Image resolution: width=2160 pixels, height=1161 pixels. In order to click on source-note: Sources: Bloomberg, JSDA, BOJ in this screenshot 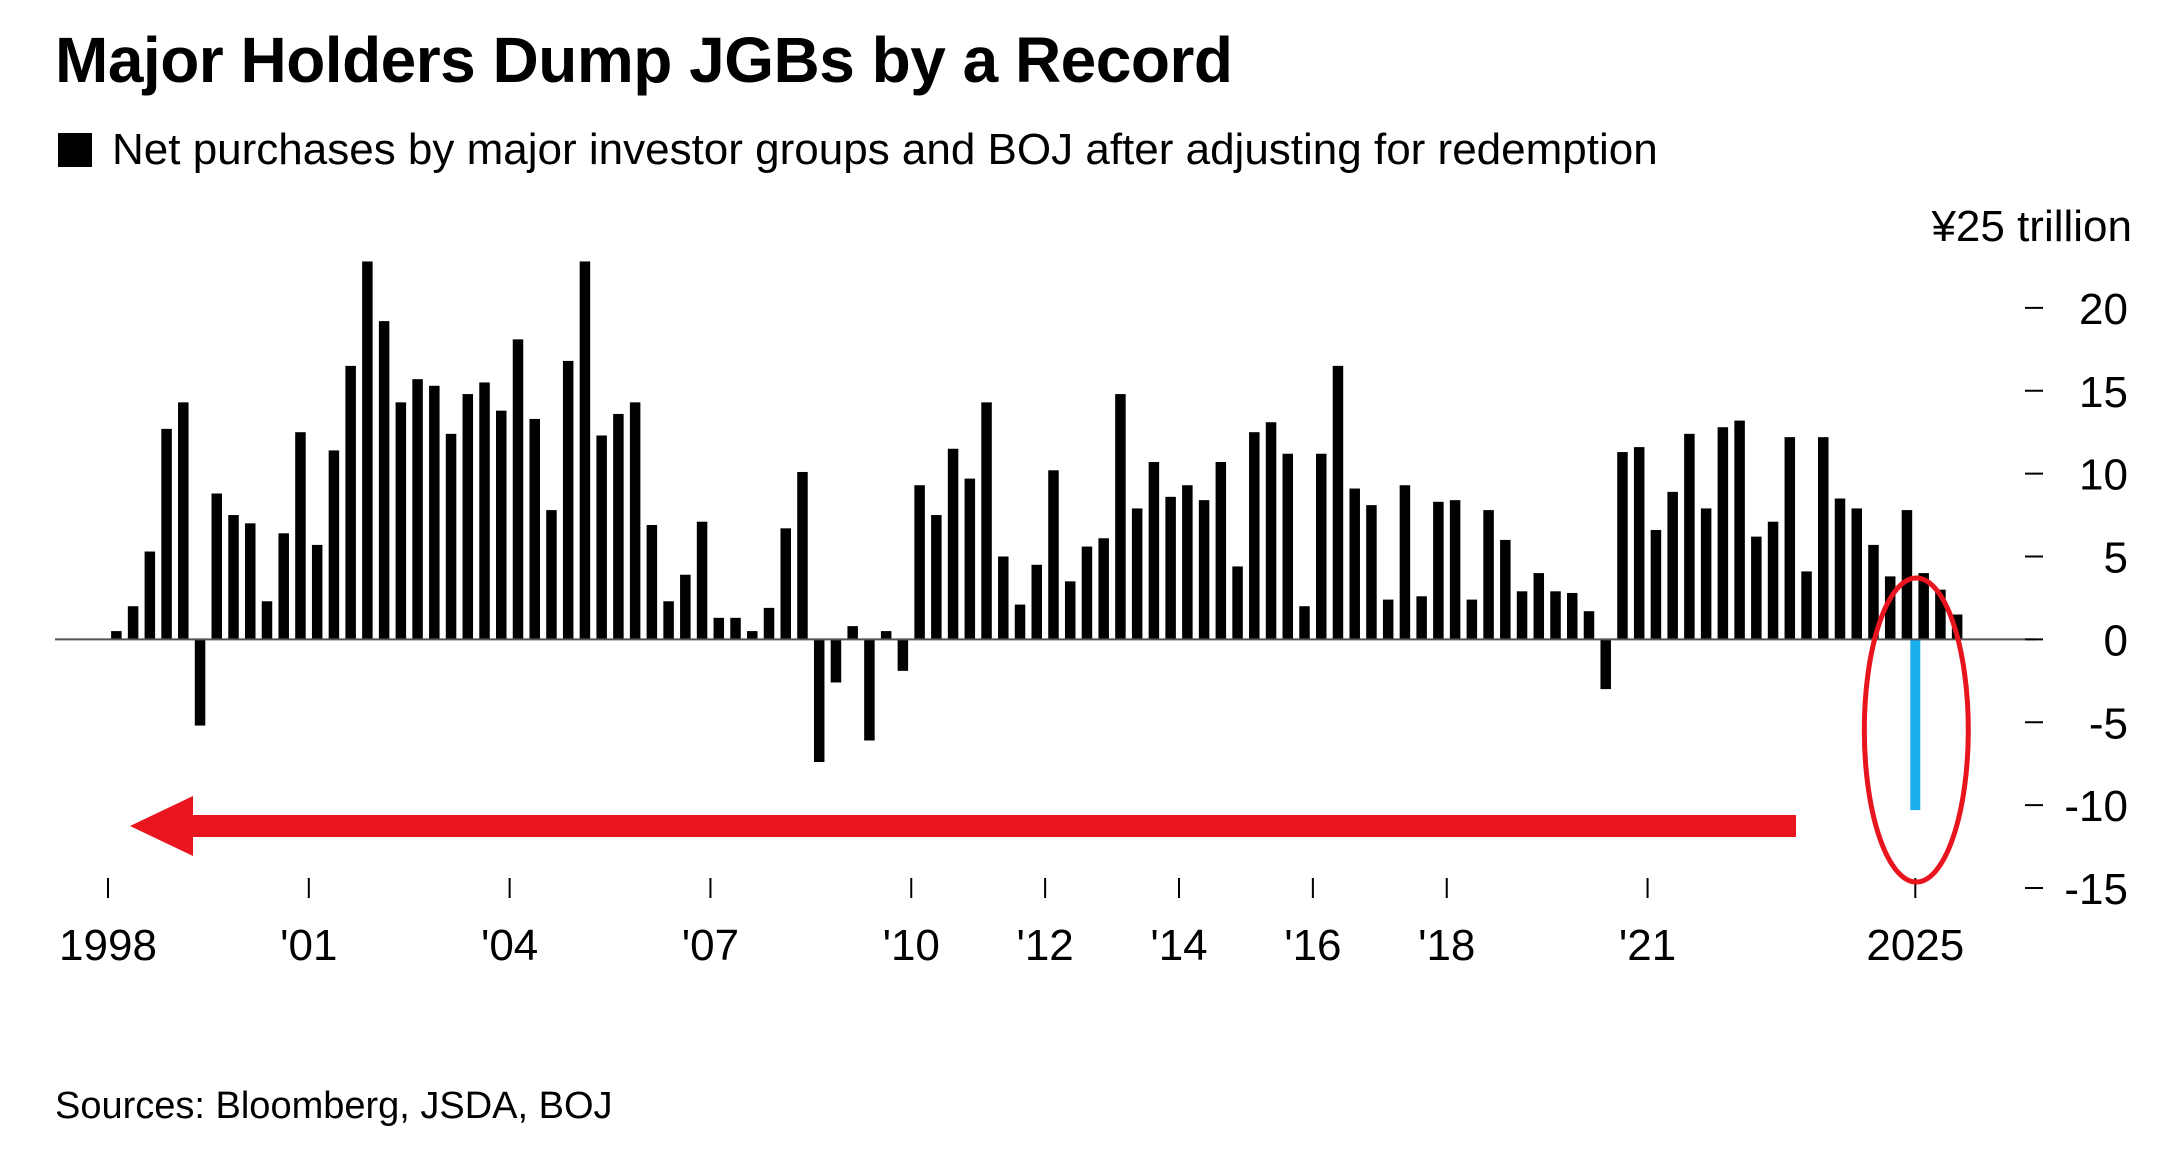, I will do `click(334, 1106)`.